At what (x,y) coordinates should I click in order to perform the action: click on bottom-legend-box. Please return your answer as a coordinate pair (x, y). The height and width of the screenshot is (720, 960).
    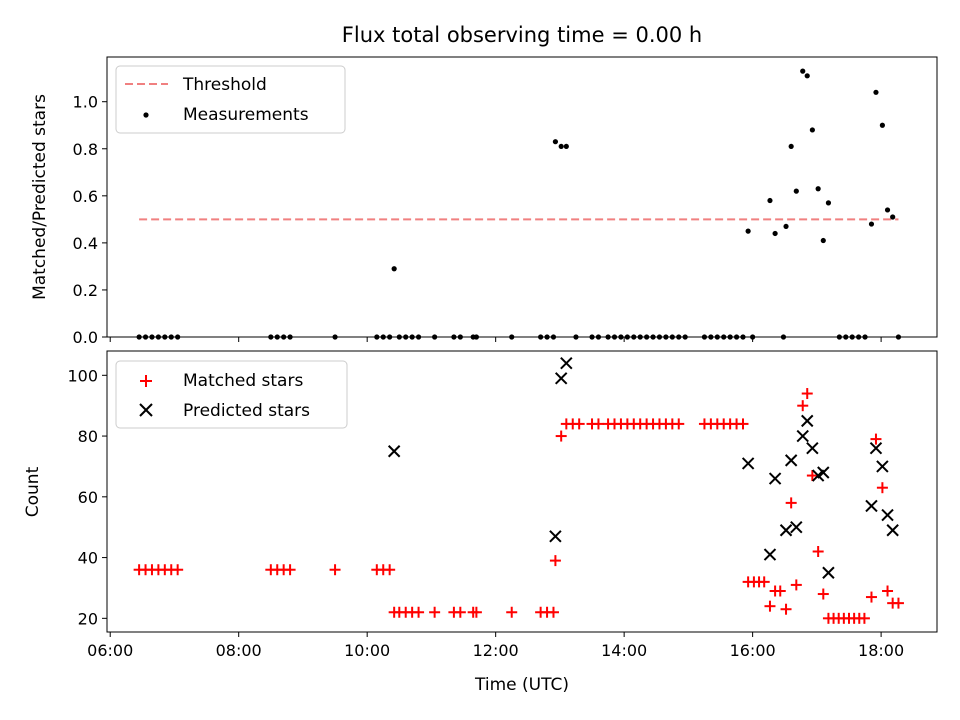
    Looking at the image, I should click on (231, 394).